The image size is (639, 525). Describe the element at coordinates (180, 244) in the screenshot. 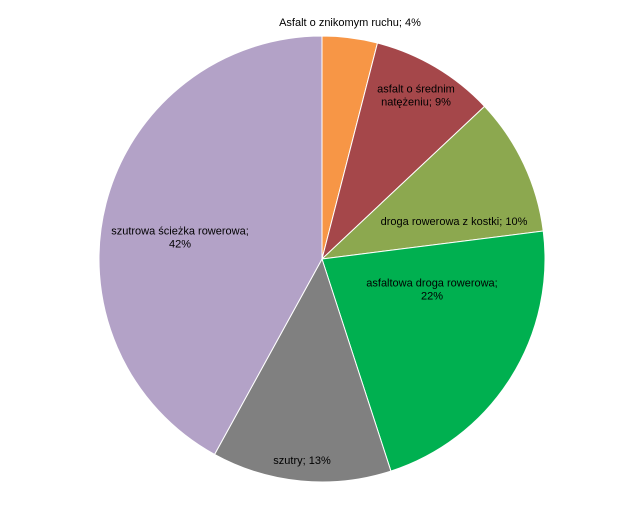

I see `data-label-6-line-2: 42%` at that location.